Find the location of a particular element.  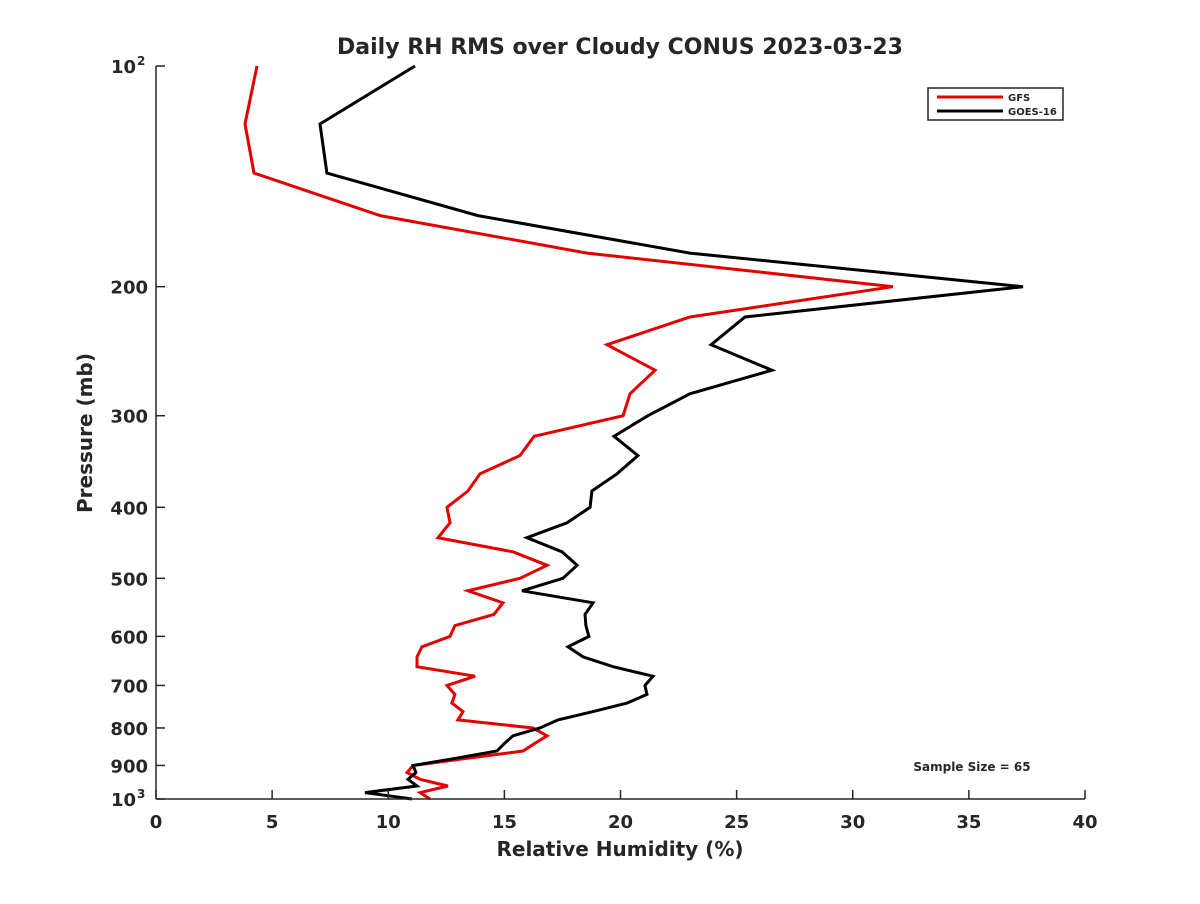

x-ticks: 0 5 10 15 20 25 30 35 40 is located at coordinates (624, 811).